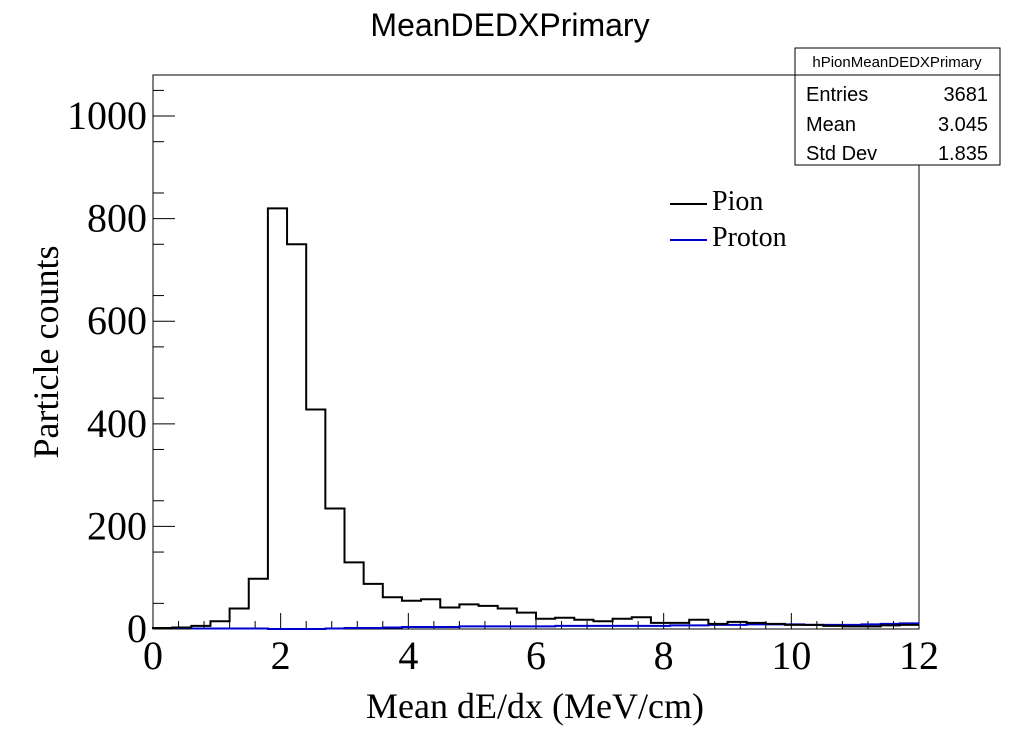  I want to click on y-tick-label: 200, so click(117, 525).